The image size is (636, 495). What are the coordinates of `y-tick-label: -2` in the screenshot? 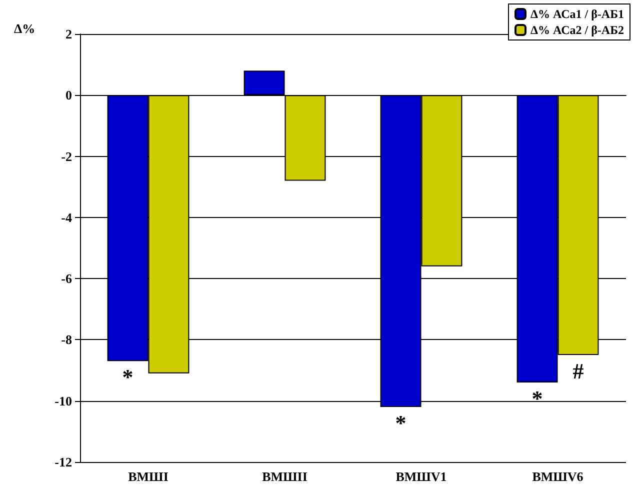 It's located at (66, 156).